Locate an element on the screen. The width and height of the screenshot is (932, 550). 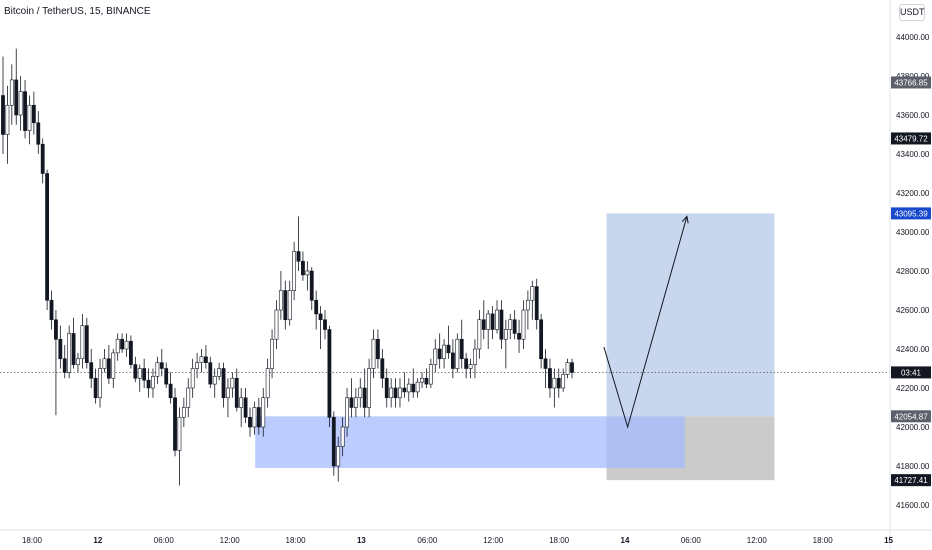
price-tick-label: 42200.00 is located at coordinates (913, 388).